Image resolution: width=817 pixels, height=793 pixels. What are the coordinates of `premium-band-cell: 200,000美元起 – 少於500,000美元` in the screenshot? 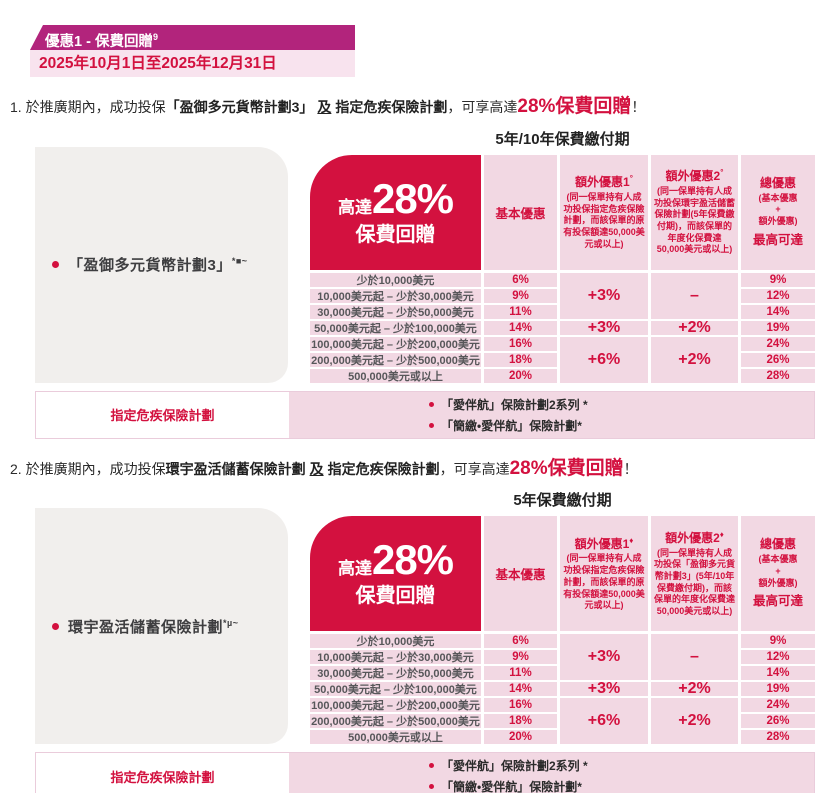 It's located at (395, 359).